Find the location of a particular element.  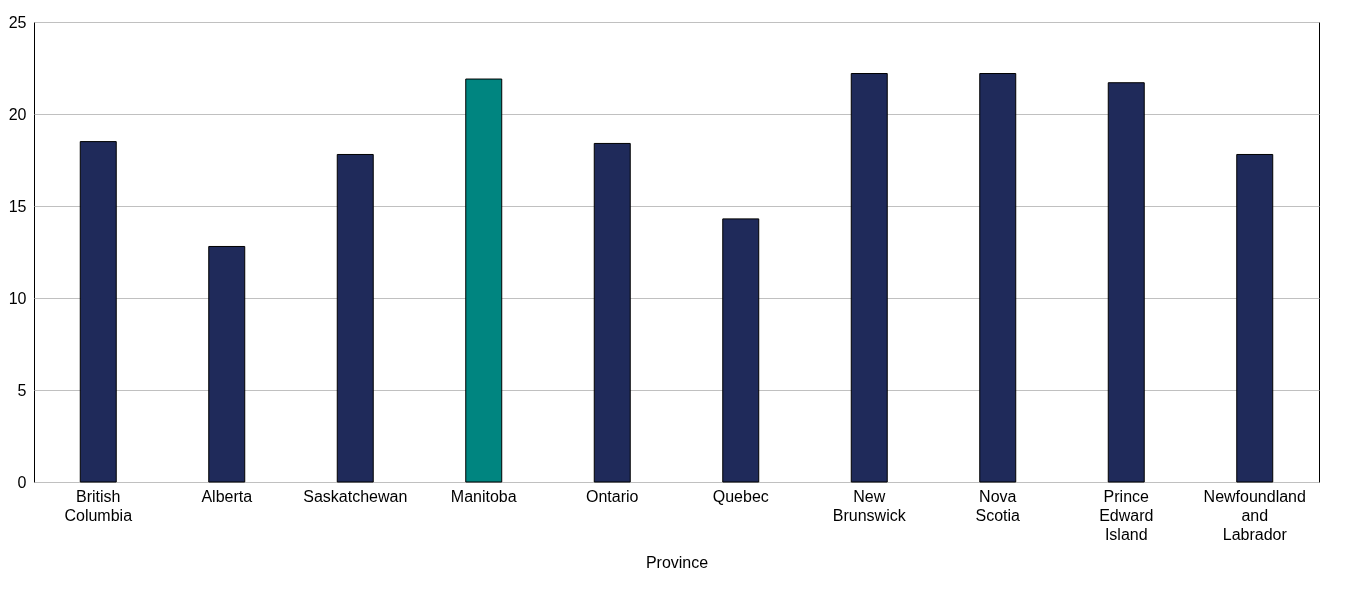

x-tick-label: Quebec is located at coordinates (740, 496).